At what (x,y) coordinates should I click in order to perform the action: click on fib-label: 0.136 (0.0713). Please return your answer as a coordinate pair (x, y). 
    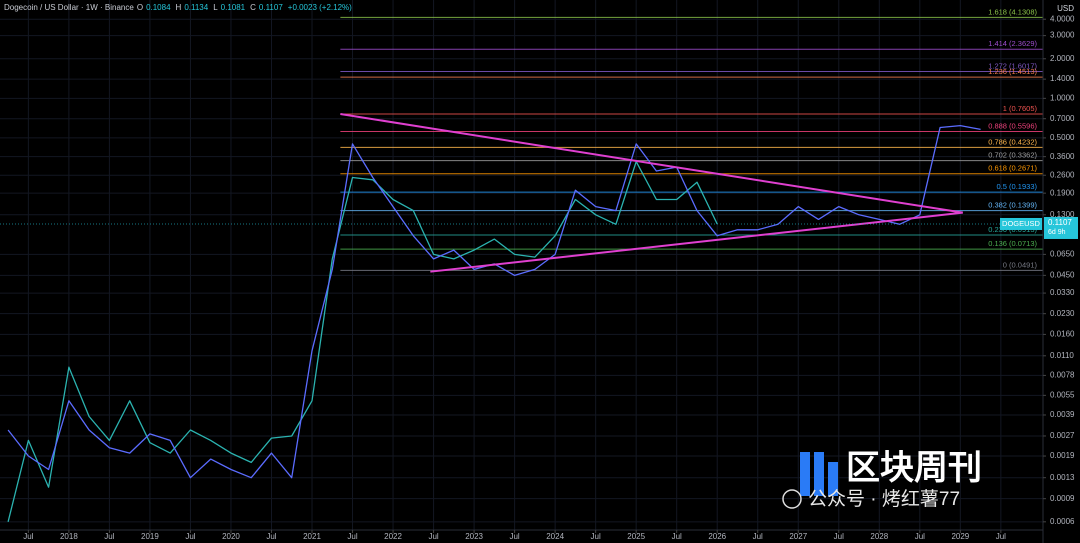
    Looking at the image, I should click on (1012, 243).